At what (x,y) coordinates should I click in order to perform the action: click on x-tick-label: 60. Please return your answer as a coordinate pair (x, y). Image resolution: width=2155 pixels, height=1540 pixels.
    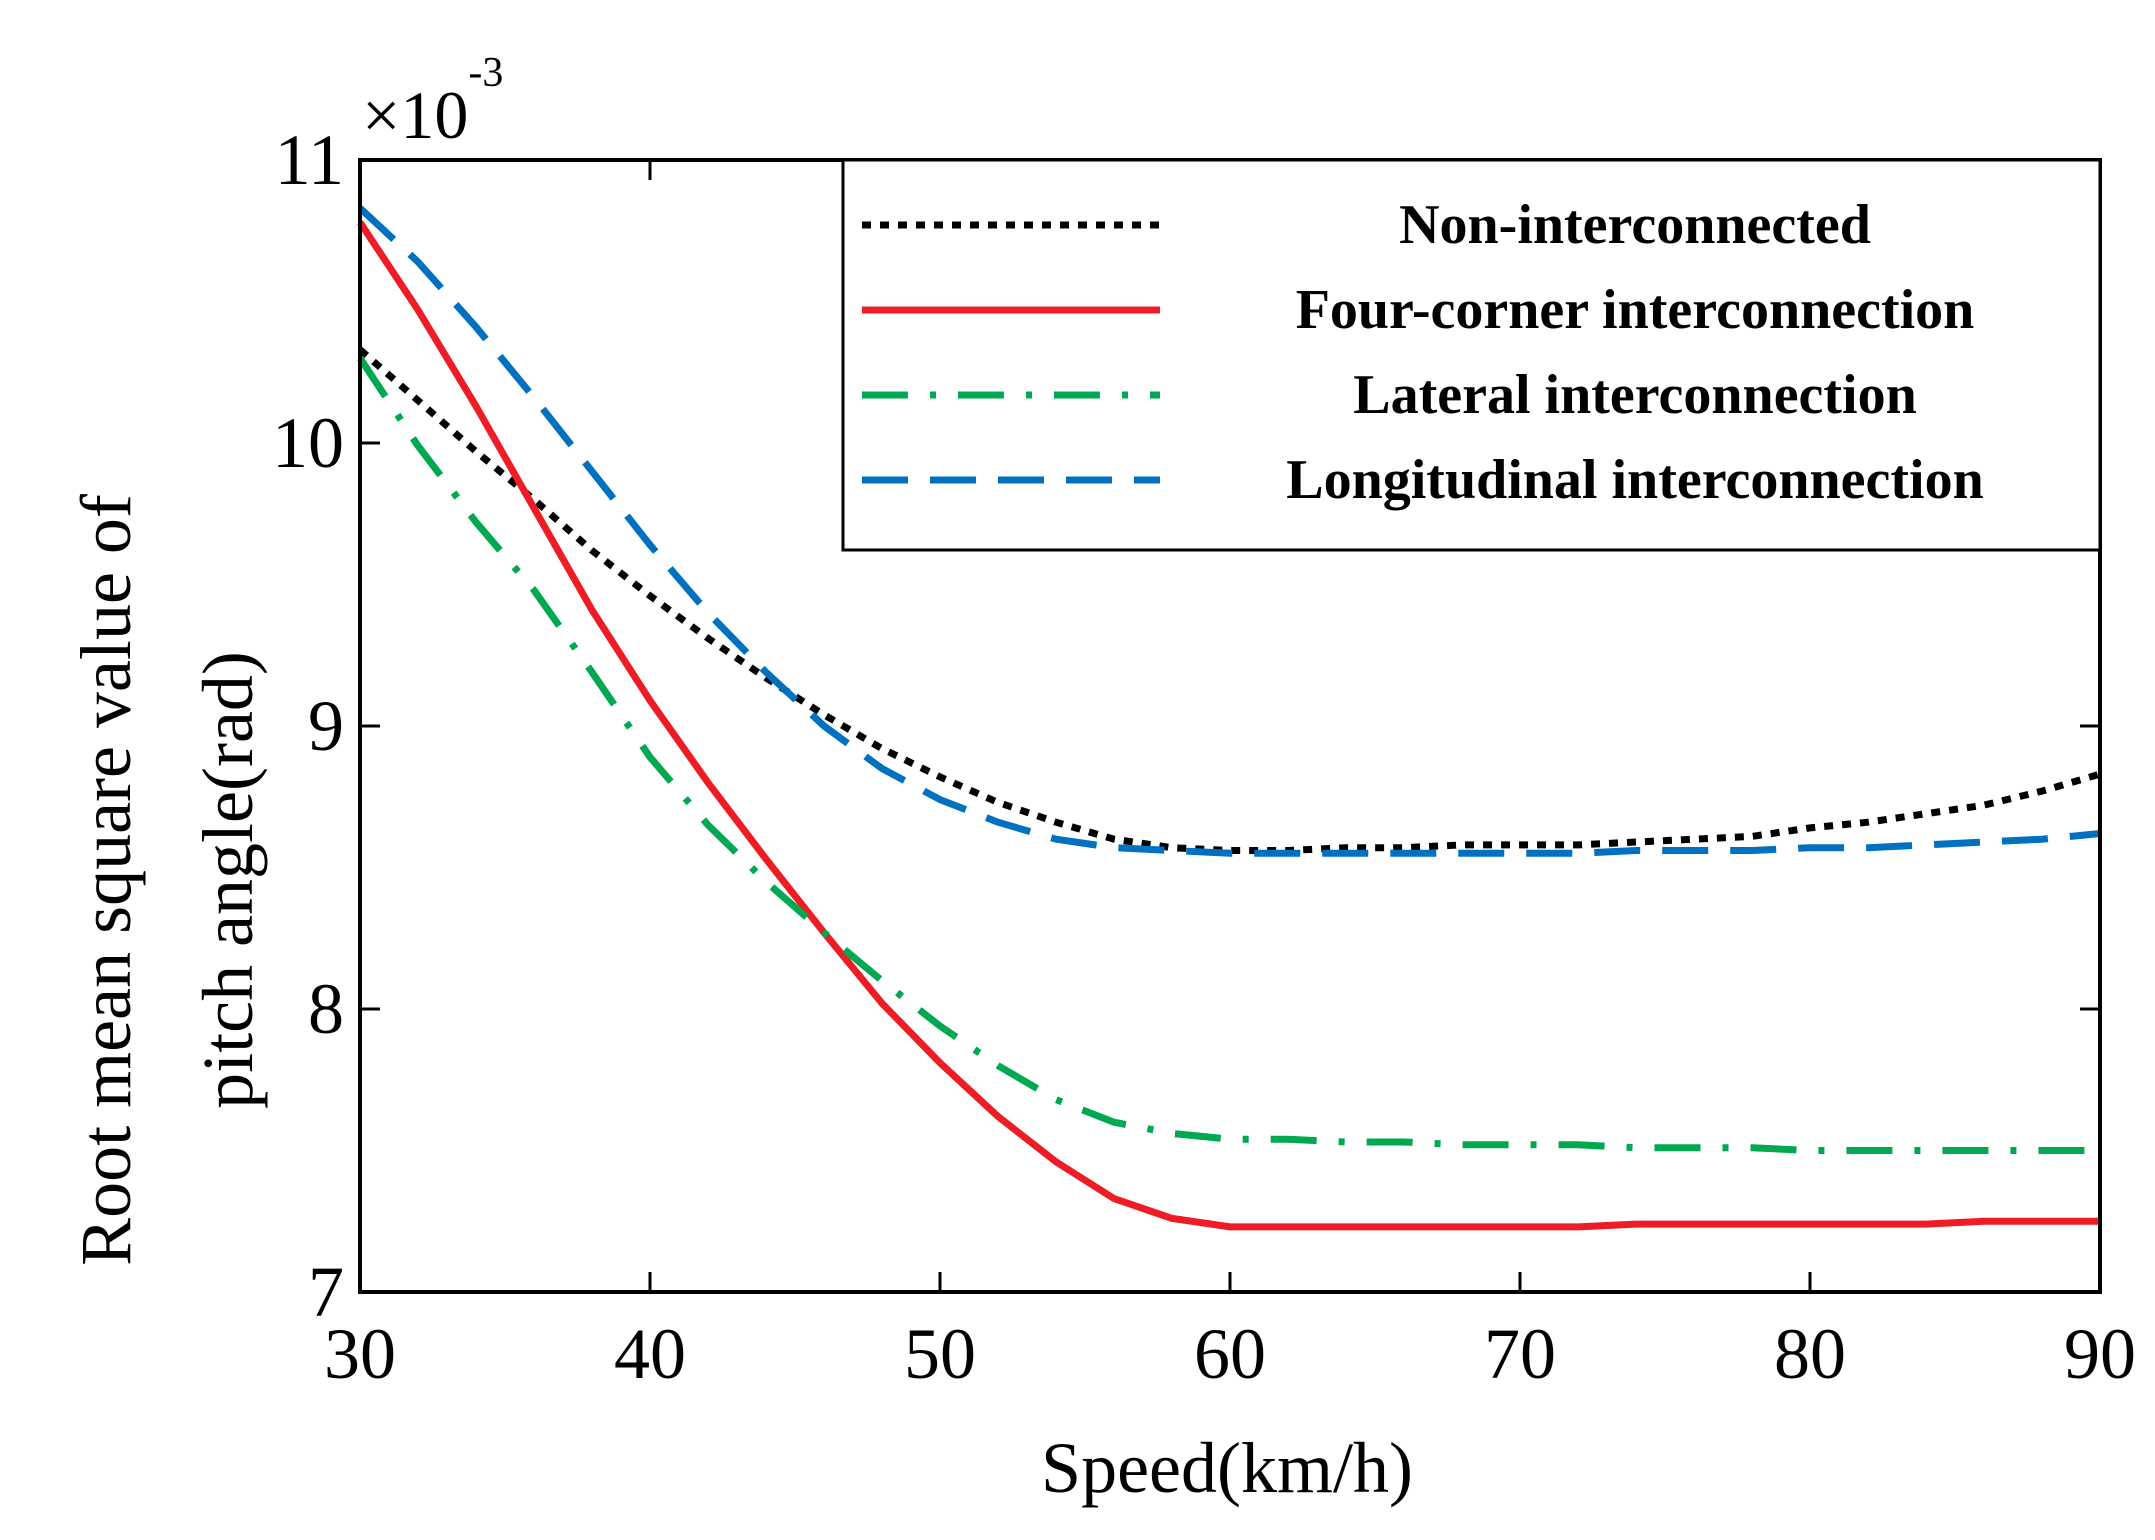
    Looking at the image, I should click on (1230, 1354).